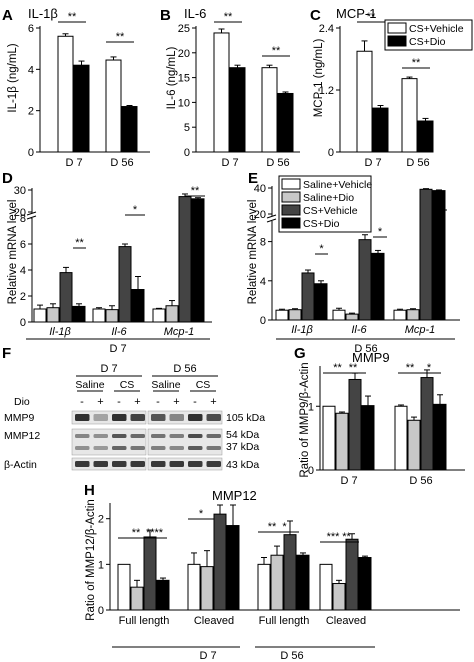  I want to click on x-tick-label-g: D 7, so click(348, 481).